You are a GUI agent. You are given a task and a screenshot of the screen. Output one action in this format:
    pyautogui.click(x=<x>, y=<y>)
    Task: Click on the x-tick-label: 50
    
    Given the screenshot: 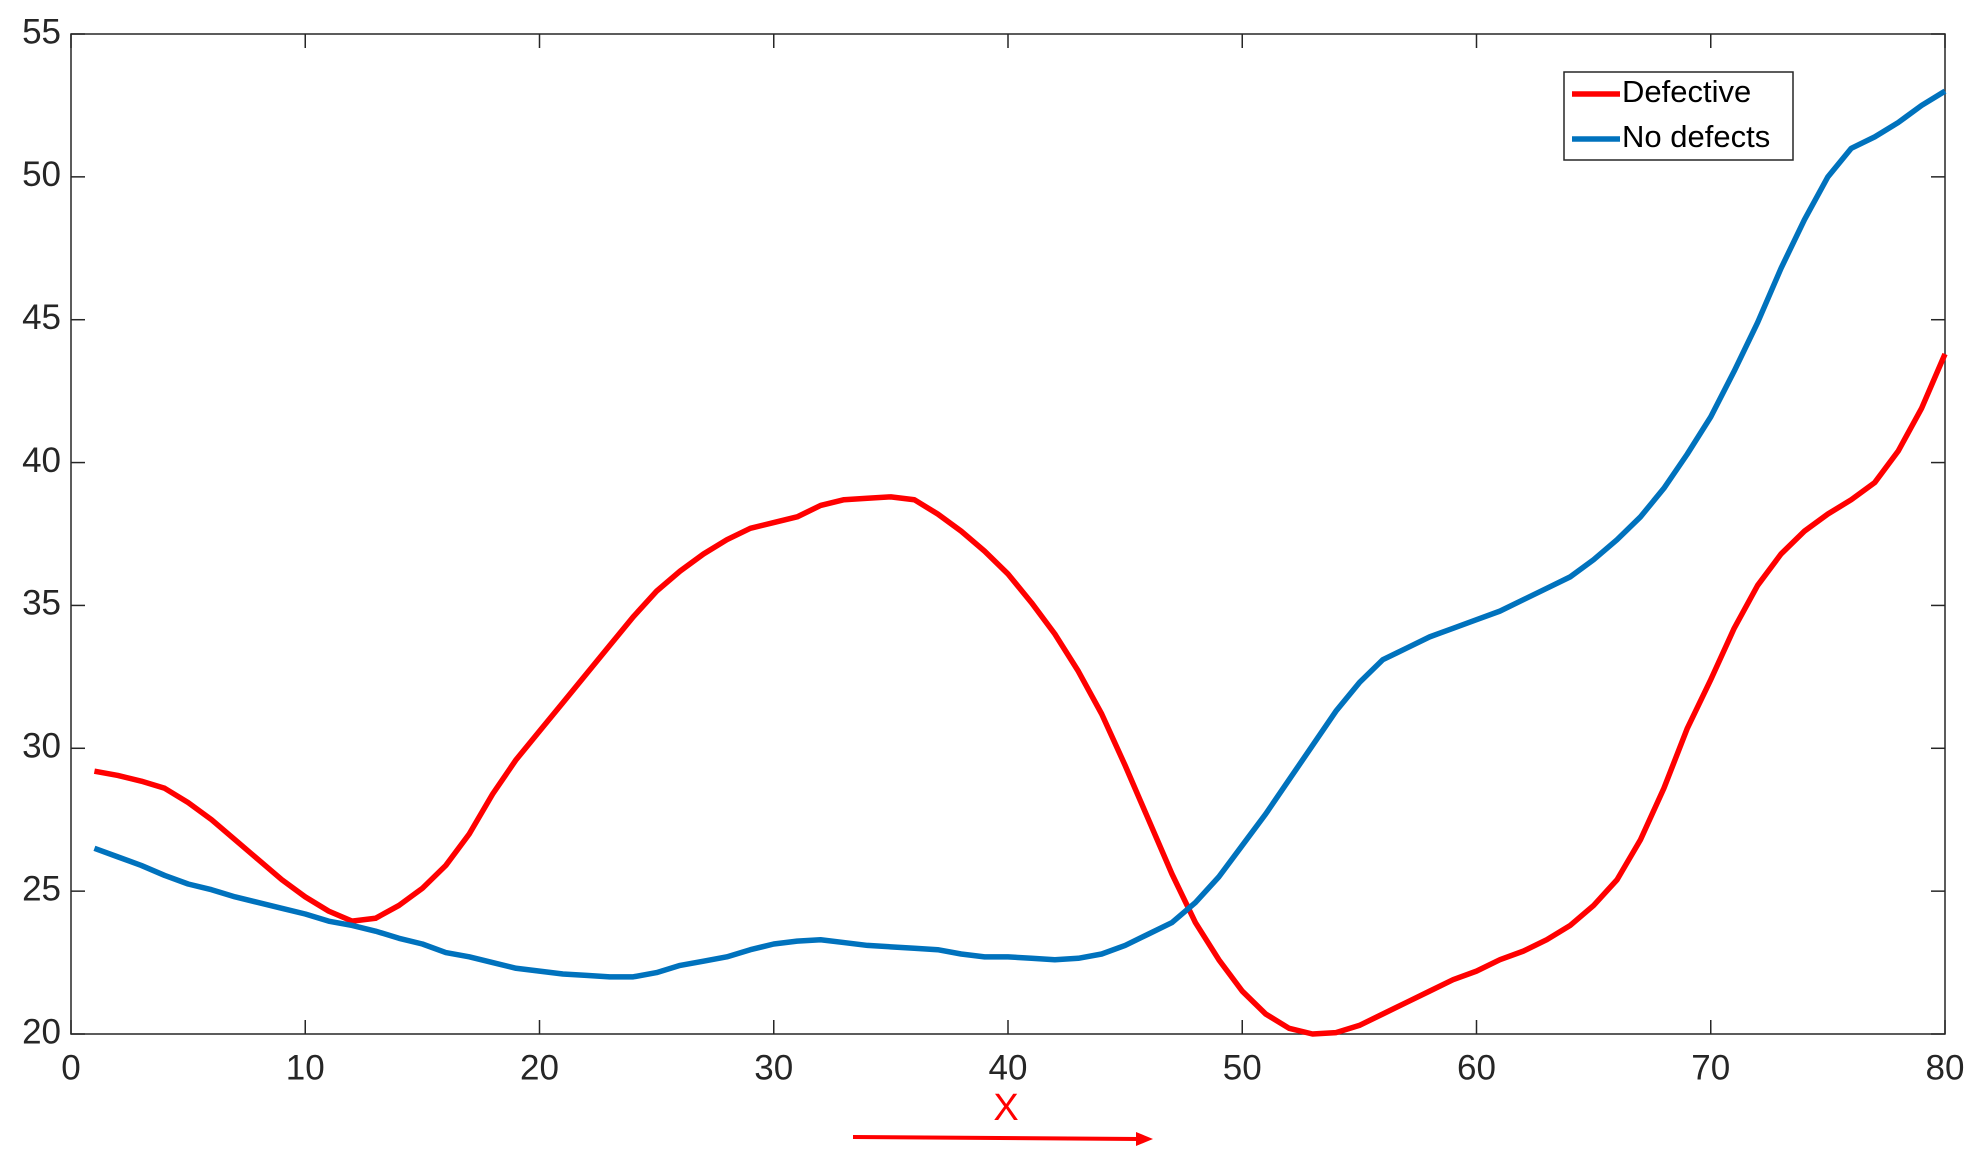 What is the action you would take?
    pyautogui.click(x=1242, y=1067)
    